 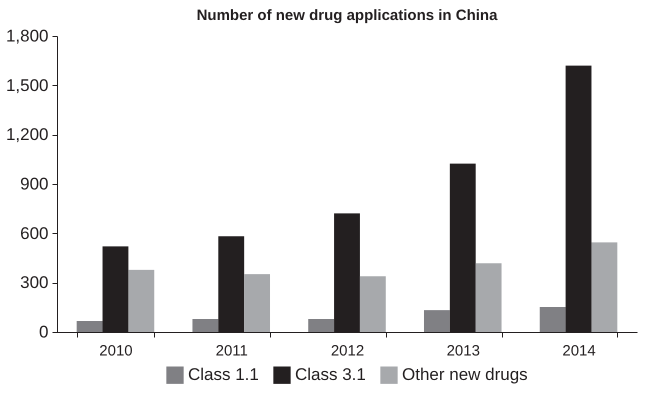 What do you see at coordinates (27, 36) in the screenshot?
I see `y-tick-label: 1,800` at bounding box center [27, 36].